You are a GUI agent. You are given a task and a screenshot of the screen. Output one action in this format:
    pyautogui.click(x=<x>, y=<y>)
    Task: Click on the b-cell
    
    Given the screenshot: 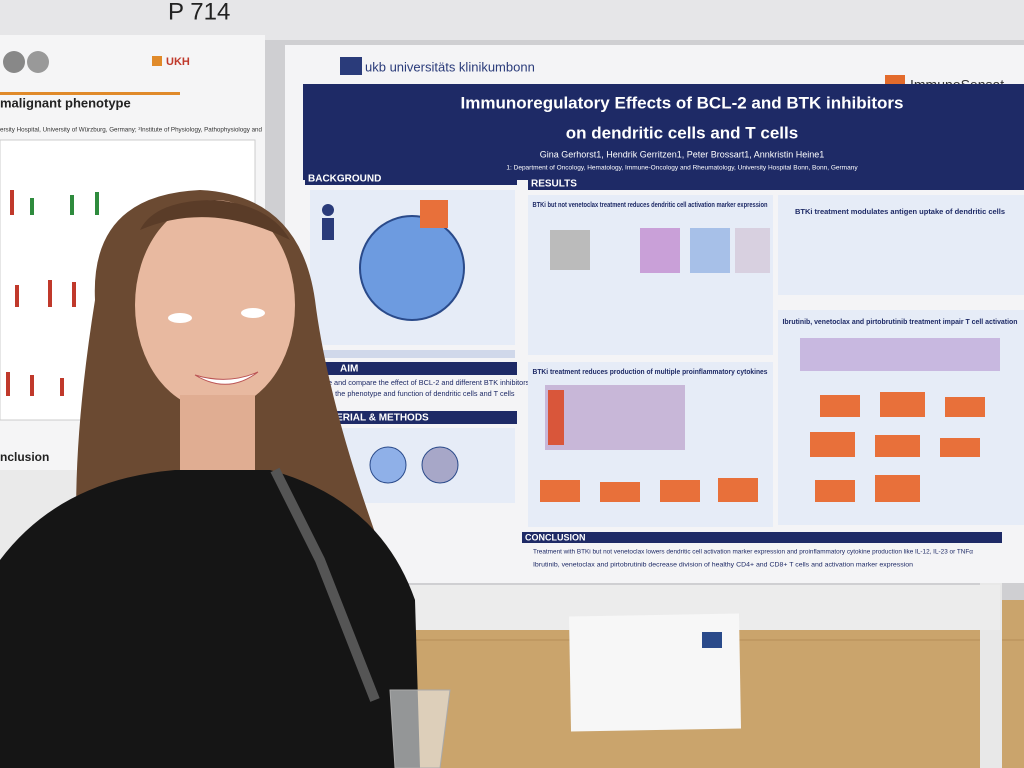 What is the action you would take?
    pyautogui.click(x=412, y=268)
    